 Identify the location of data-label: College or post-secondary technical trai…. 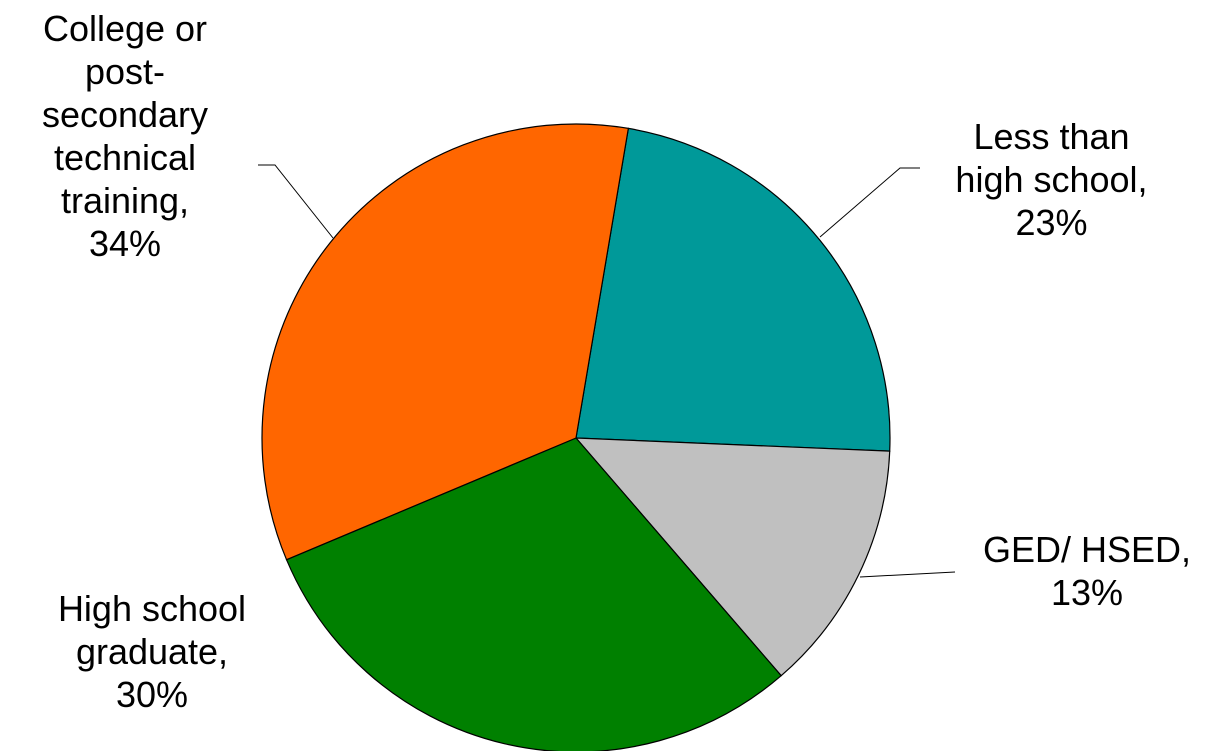
(125, 136).